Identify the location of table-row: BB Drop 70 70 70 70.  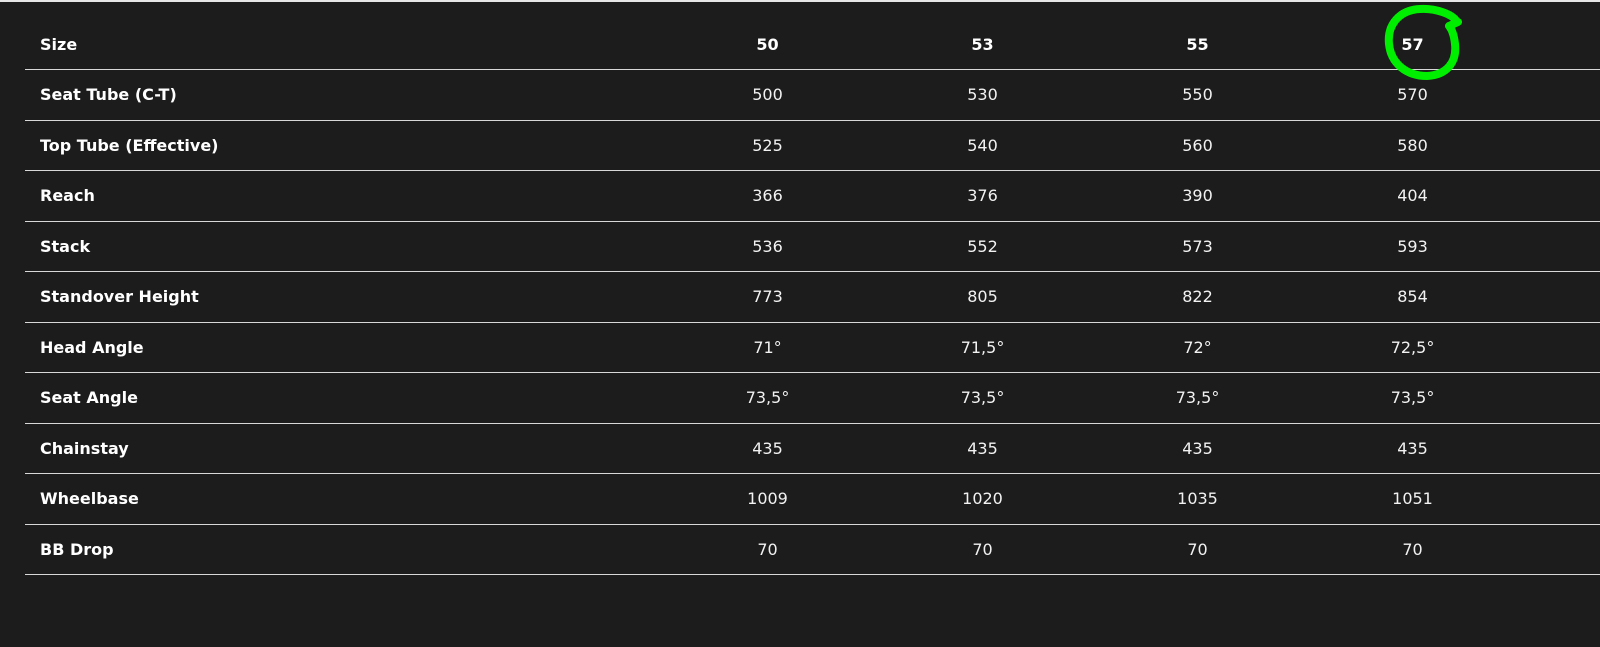
(812, 549).